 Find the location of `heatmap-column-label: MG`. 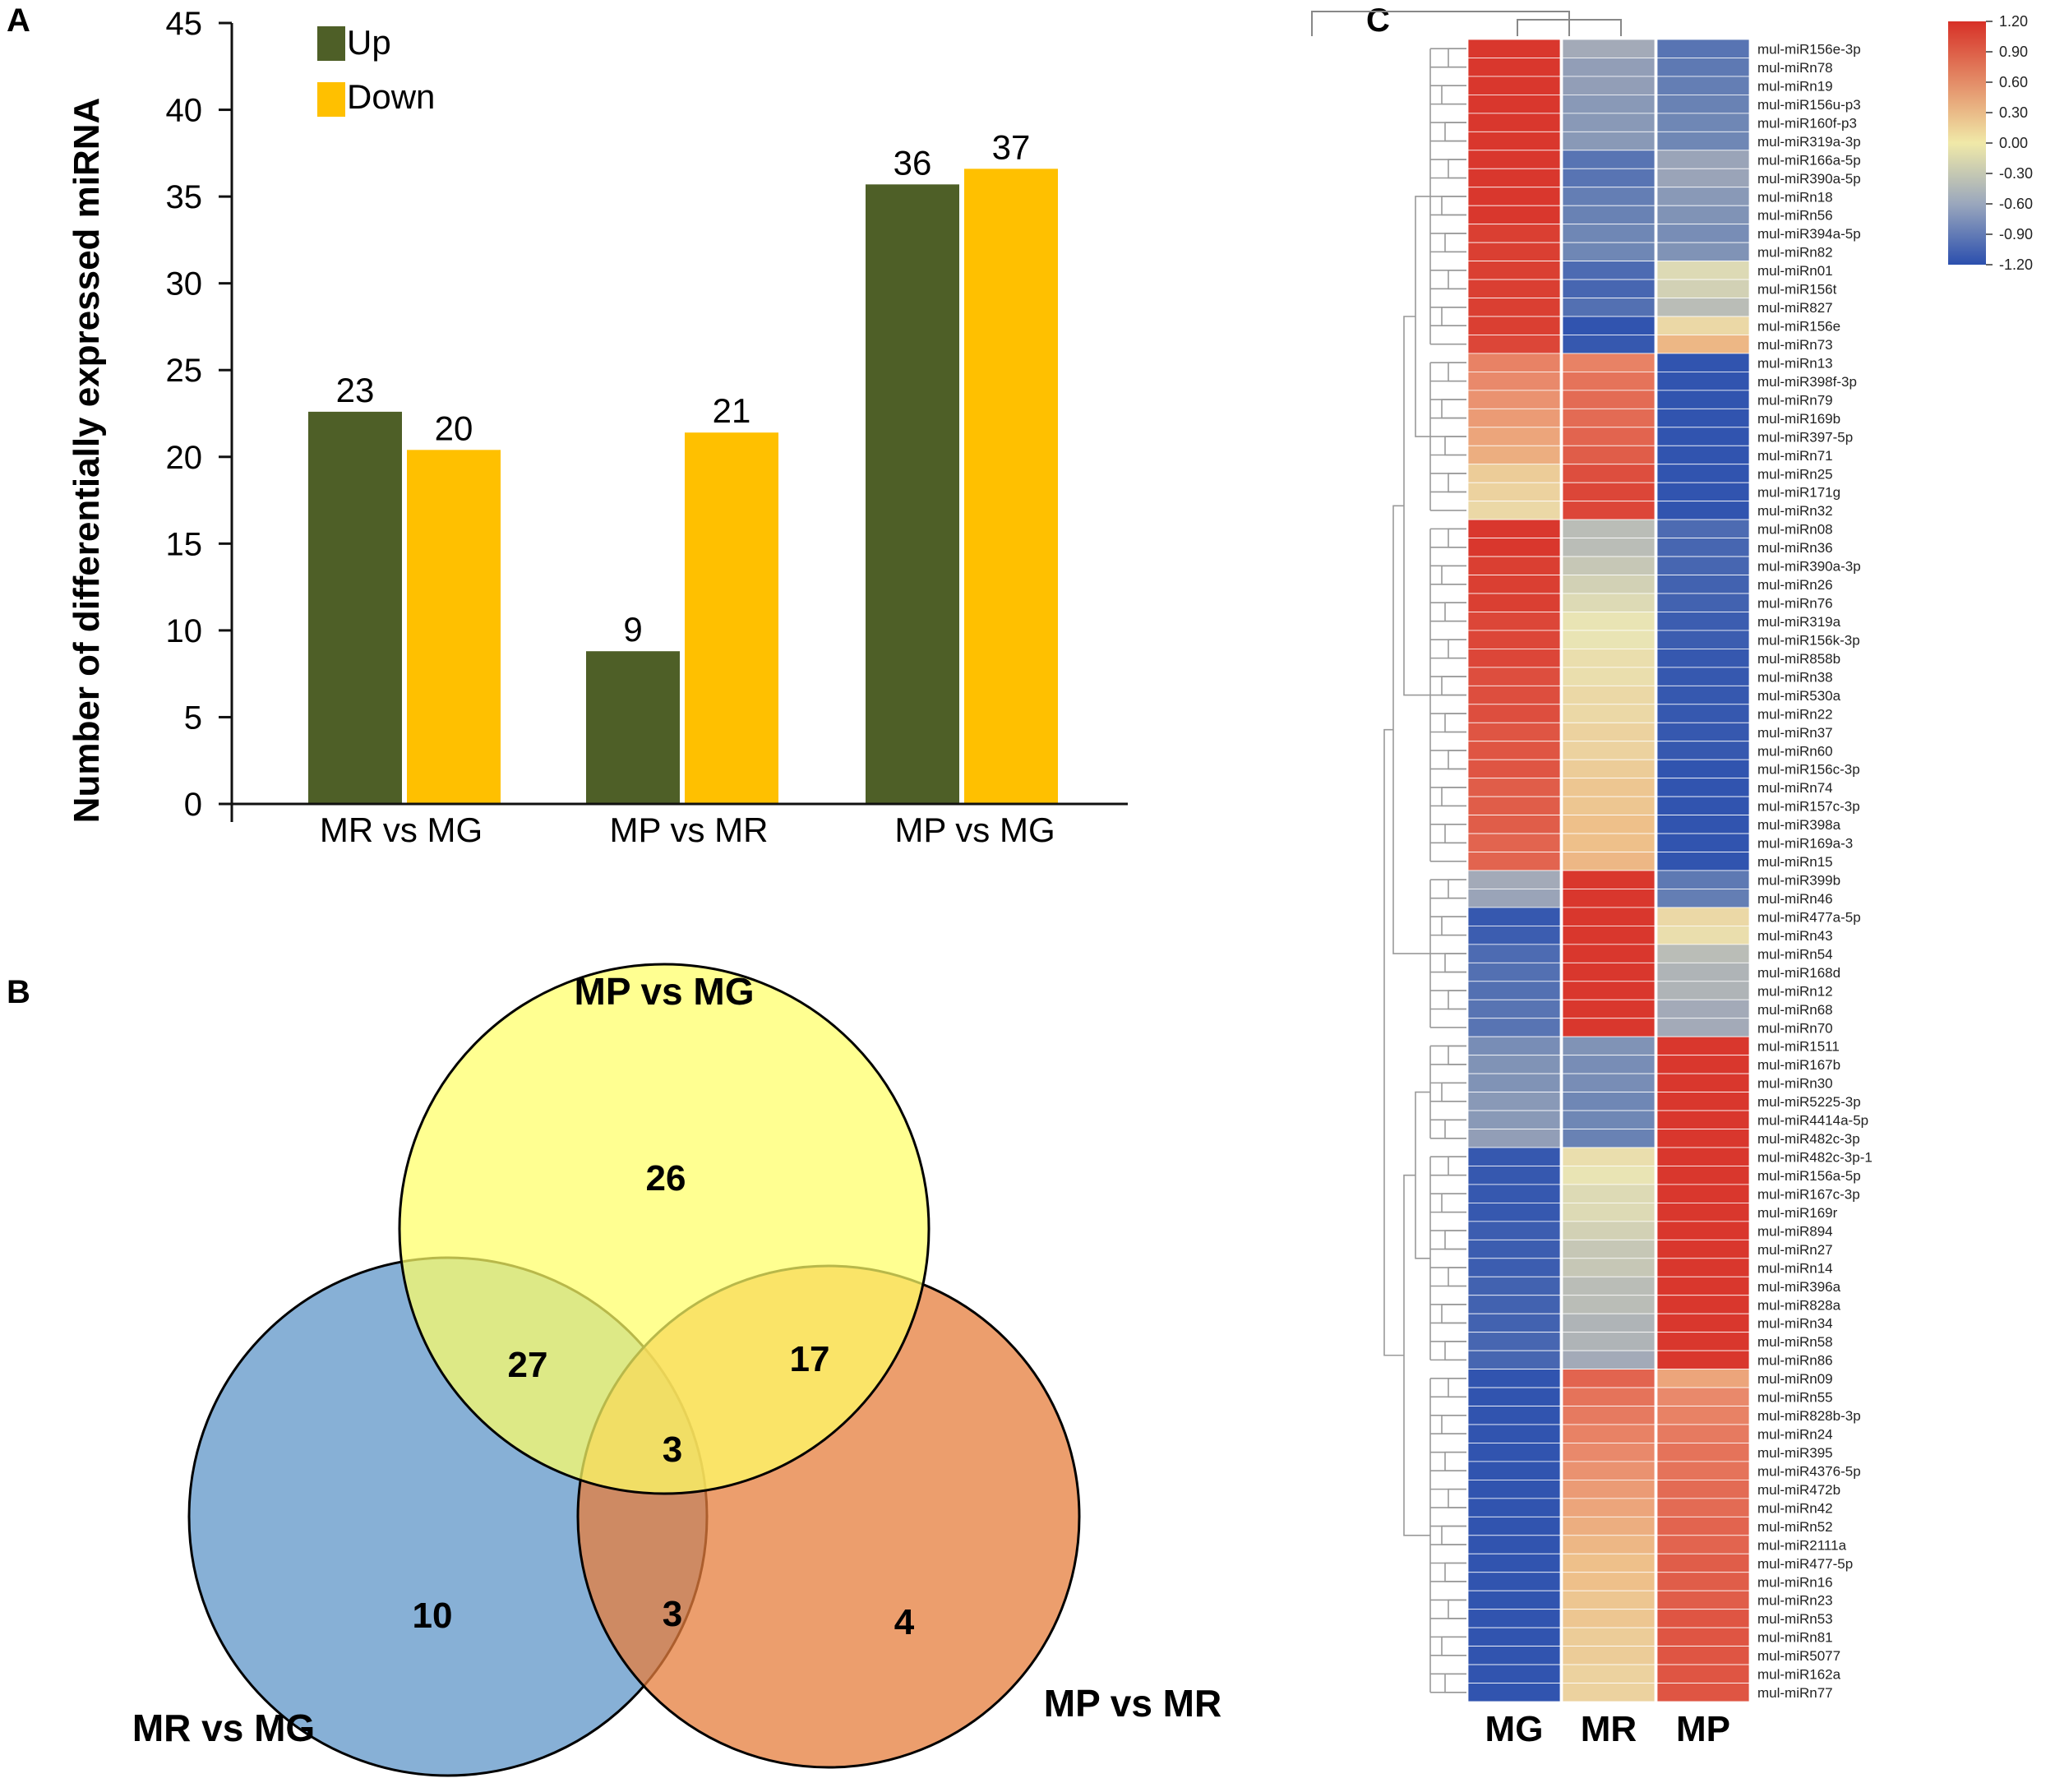

heatmap-column-label: MG is located at coordinates (1514, 1729).